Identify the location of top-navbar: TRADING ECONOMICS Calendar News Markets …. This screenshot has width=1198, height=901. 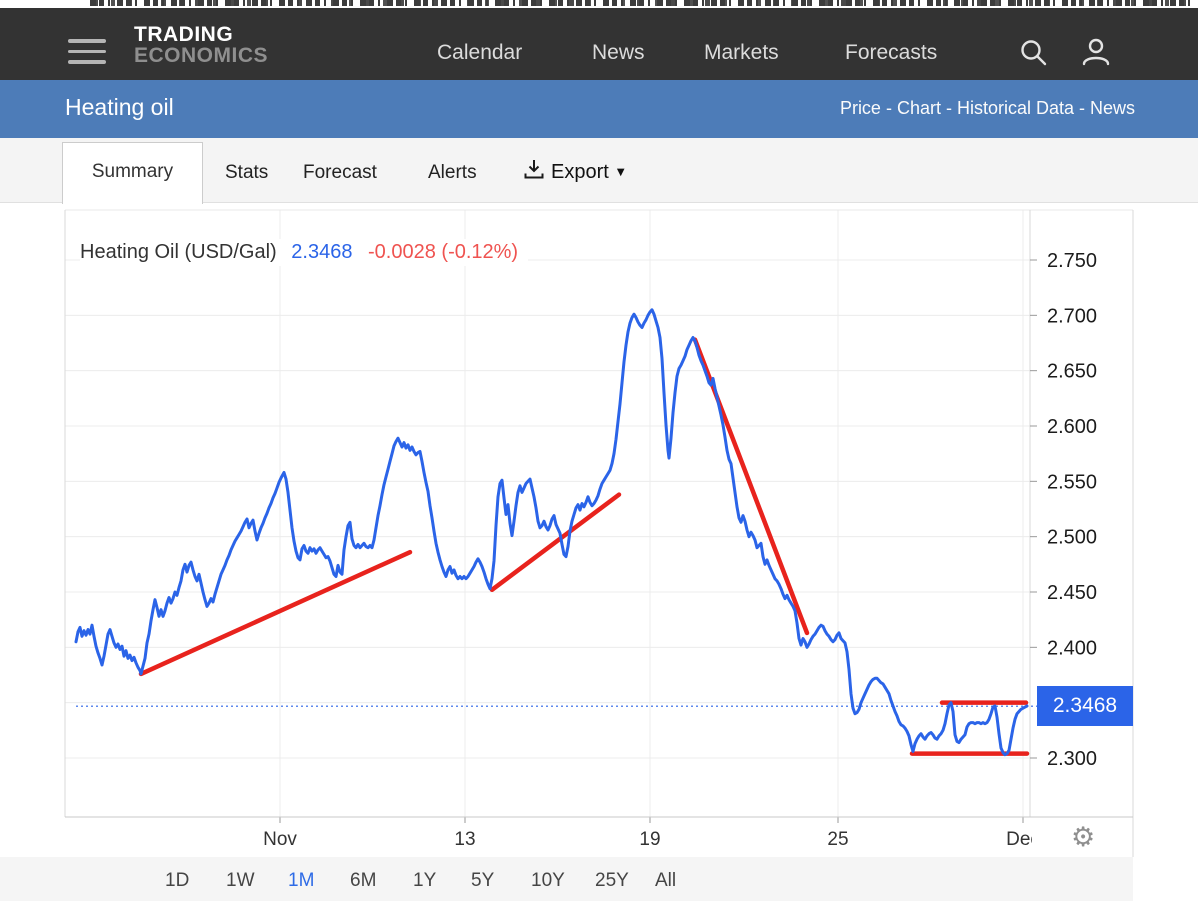
(599, 44).